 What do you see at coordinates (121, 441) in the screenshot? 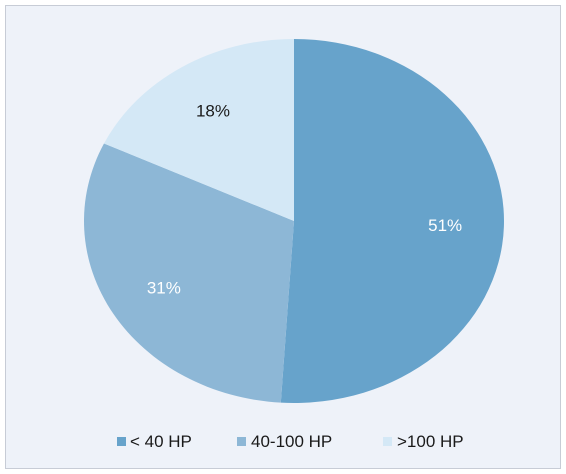
I see `legend-swatch-lt-40-hp` at bounding box center [121, 441].